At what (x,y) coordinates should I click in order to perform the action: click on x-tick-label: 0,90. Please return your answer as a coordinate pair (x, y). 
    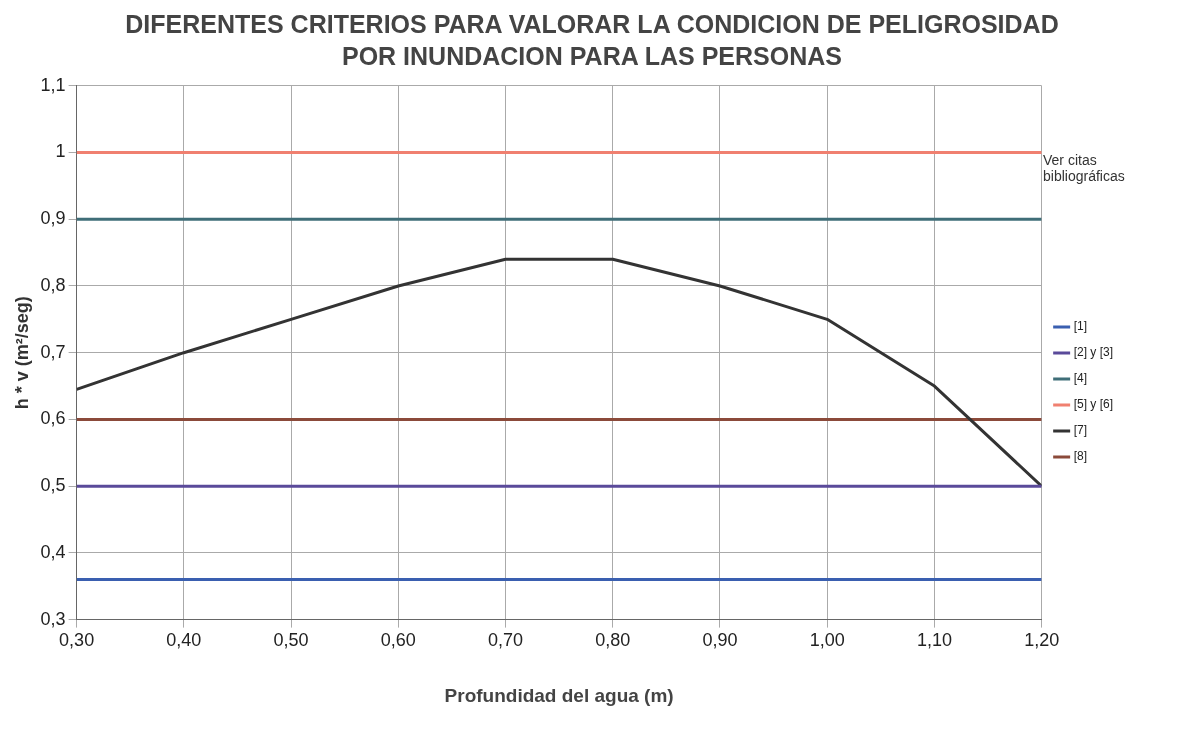
    Looking at the image, I should click on (720, 640).